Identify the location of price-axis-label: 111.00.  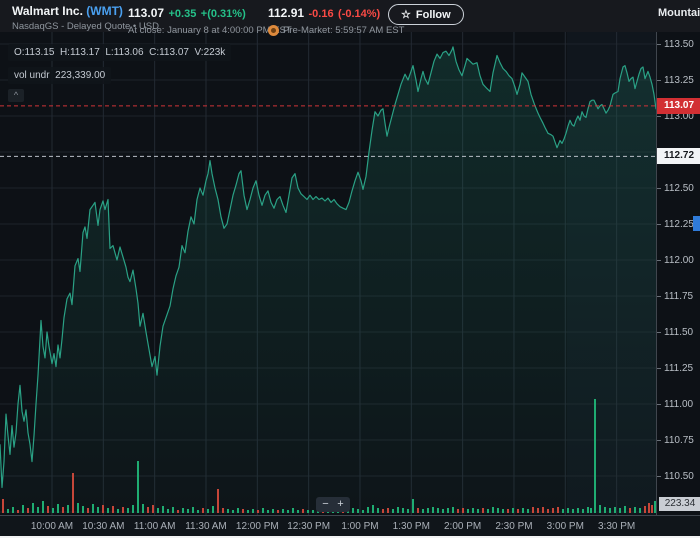
(679, 404).